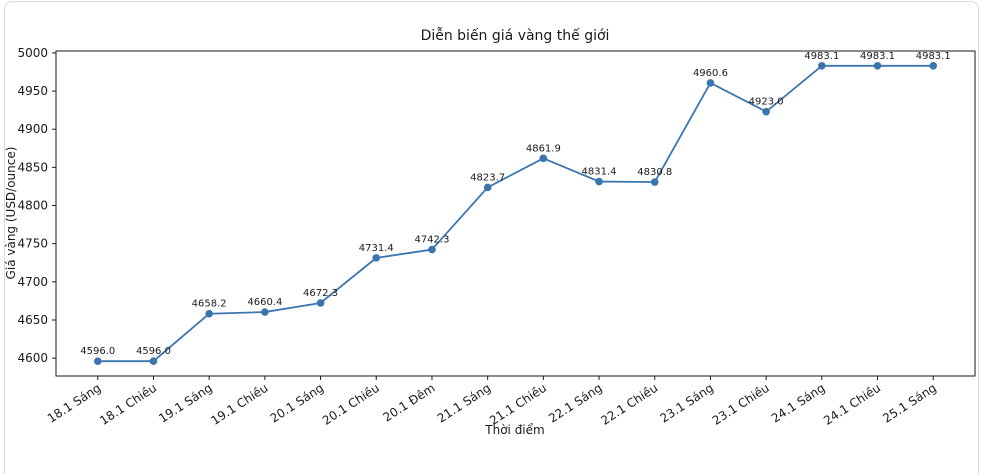 Image resolution: width=984 pixels, height=474 pixels. I want to click on y-tick-label: 4650, so click(32, 320).